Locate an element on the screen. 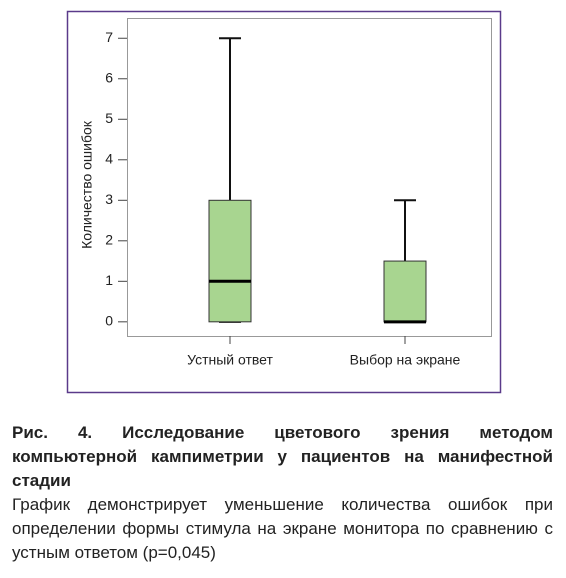  x-tick-label: Выбор на экране is located at coordinates (405, 360).